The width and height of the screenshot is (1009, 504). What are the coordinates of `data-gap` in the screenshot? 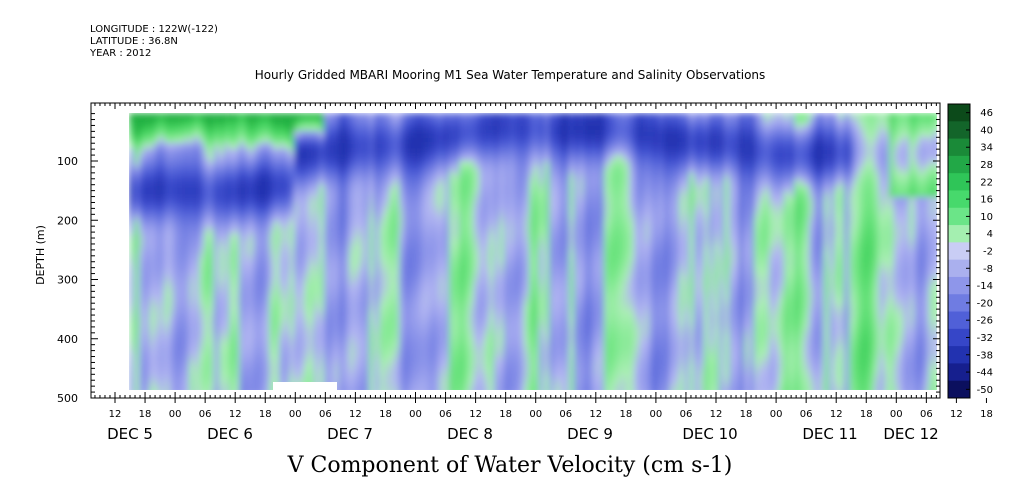 It's located at (305, 386).